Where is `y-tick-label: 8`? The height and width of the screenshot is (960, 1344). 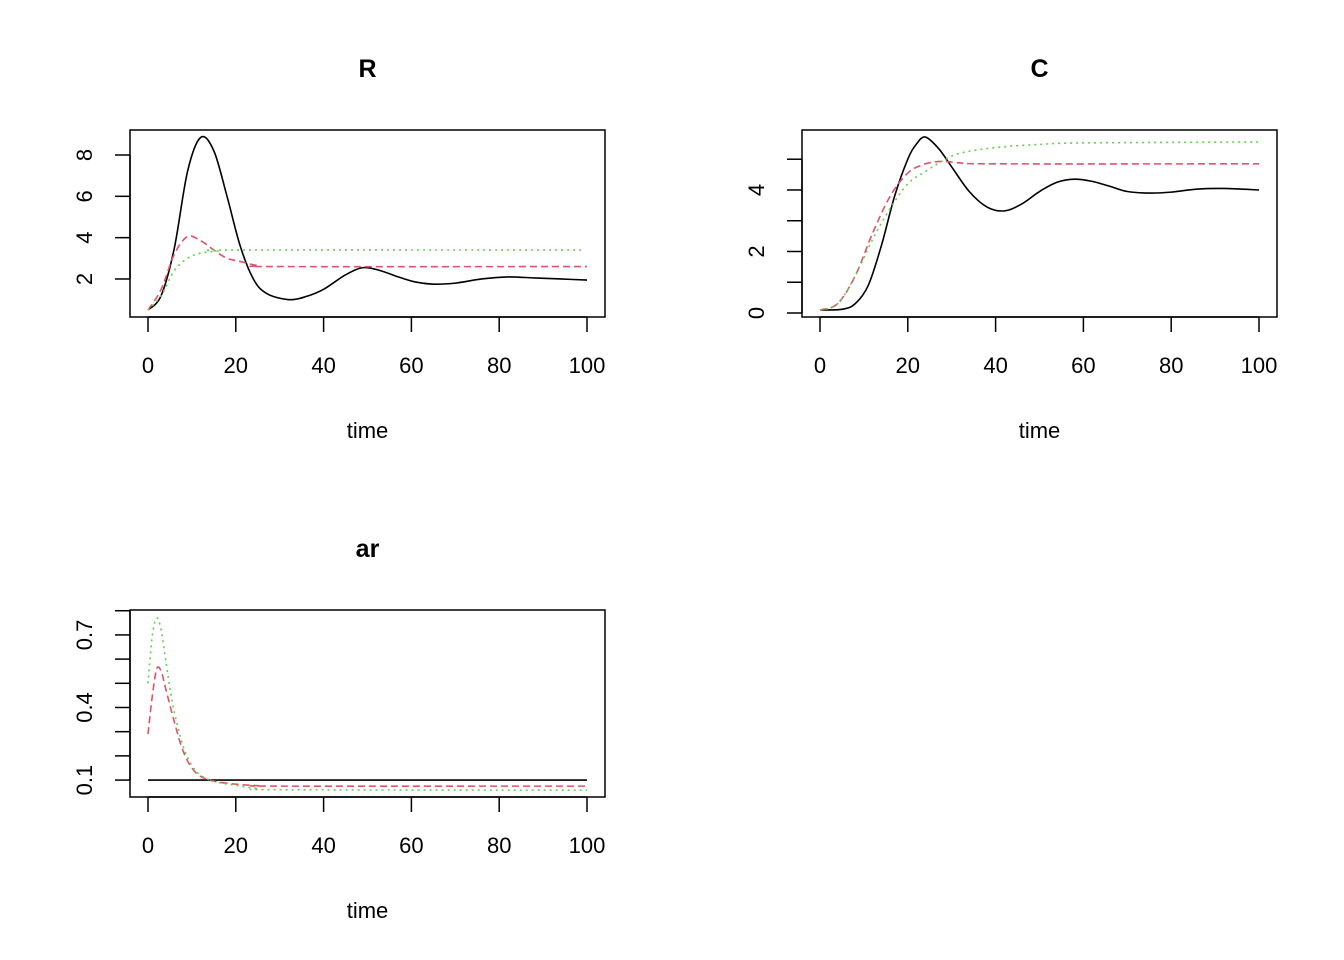
y-tick-label: 8 is located at coordinates (84, 155).